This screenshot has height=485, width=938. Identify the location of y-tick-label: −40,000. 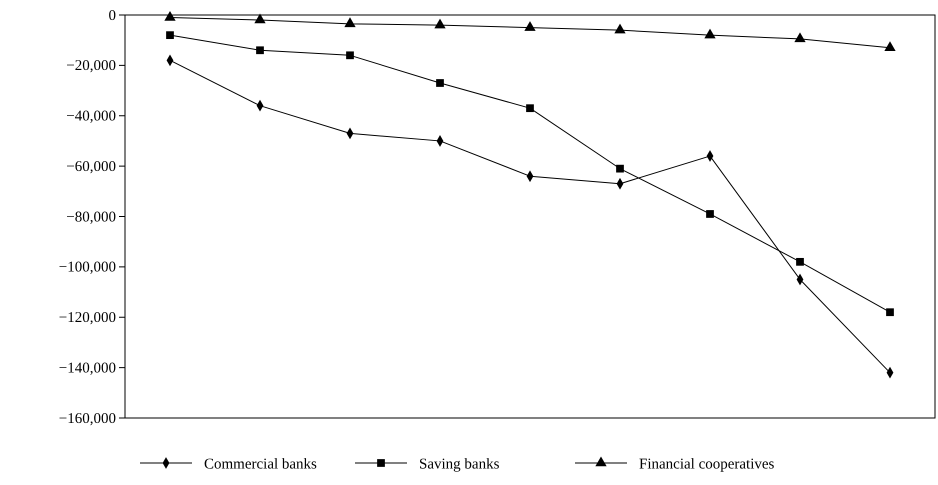
(91, 116).